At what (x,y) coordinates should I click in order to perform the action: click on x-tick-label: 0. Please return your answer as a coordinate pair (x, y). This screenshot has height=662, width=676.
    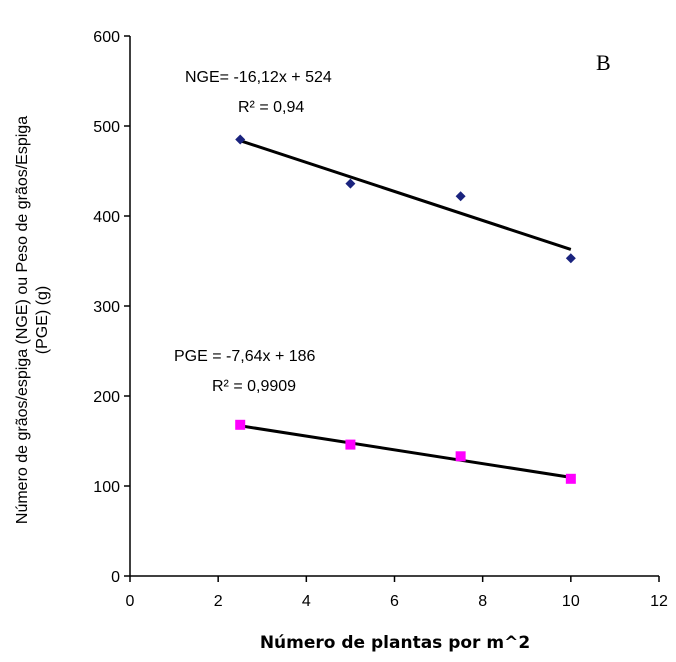
    Looking at the image, I should click on (130, 601).